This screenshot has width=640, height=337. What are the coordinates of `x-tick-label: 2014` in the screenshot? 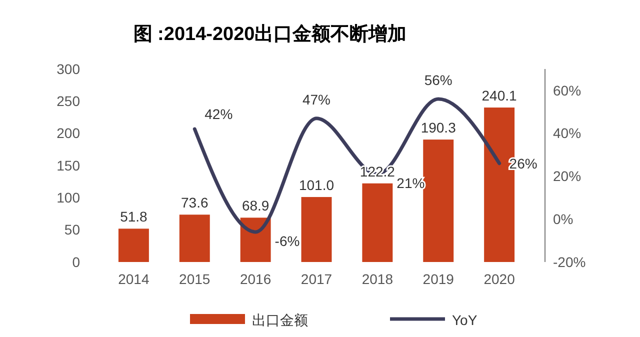 It's located at (134, 279).